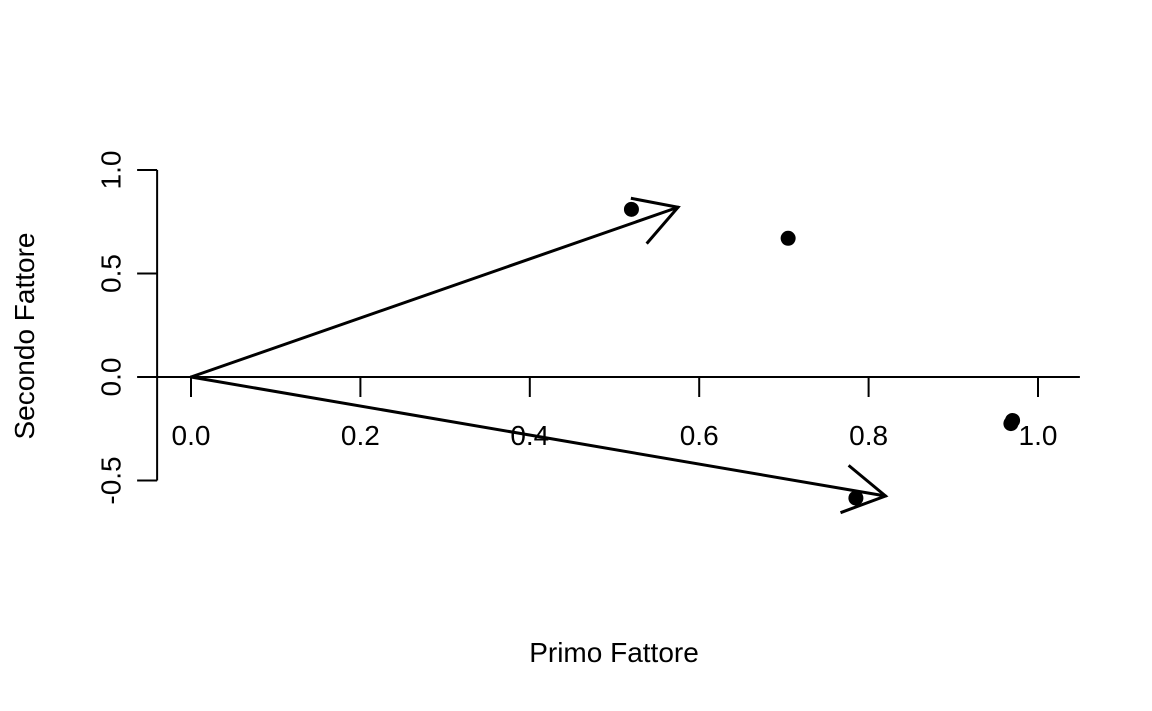 The height and width of the screenshot is (711, 1152). I want to click on x-axis-title: Primo Fattore, so click(614, 652).